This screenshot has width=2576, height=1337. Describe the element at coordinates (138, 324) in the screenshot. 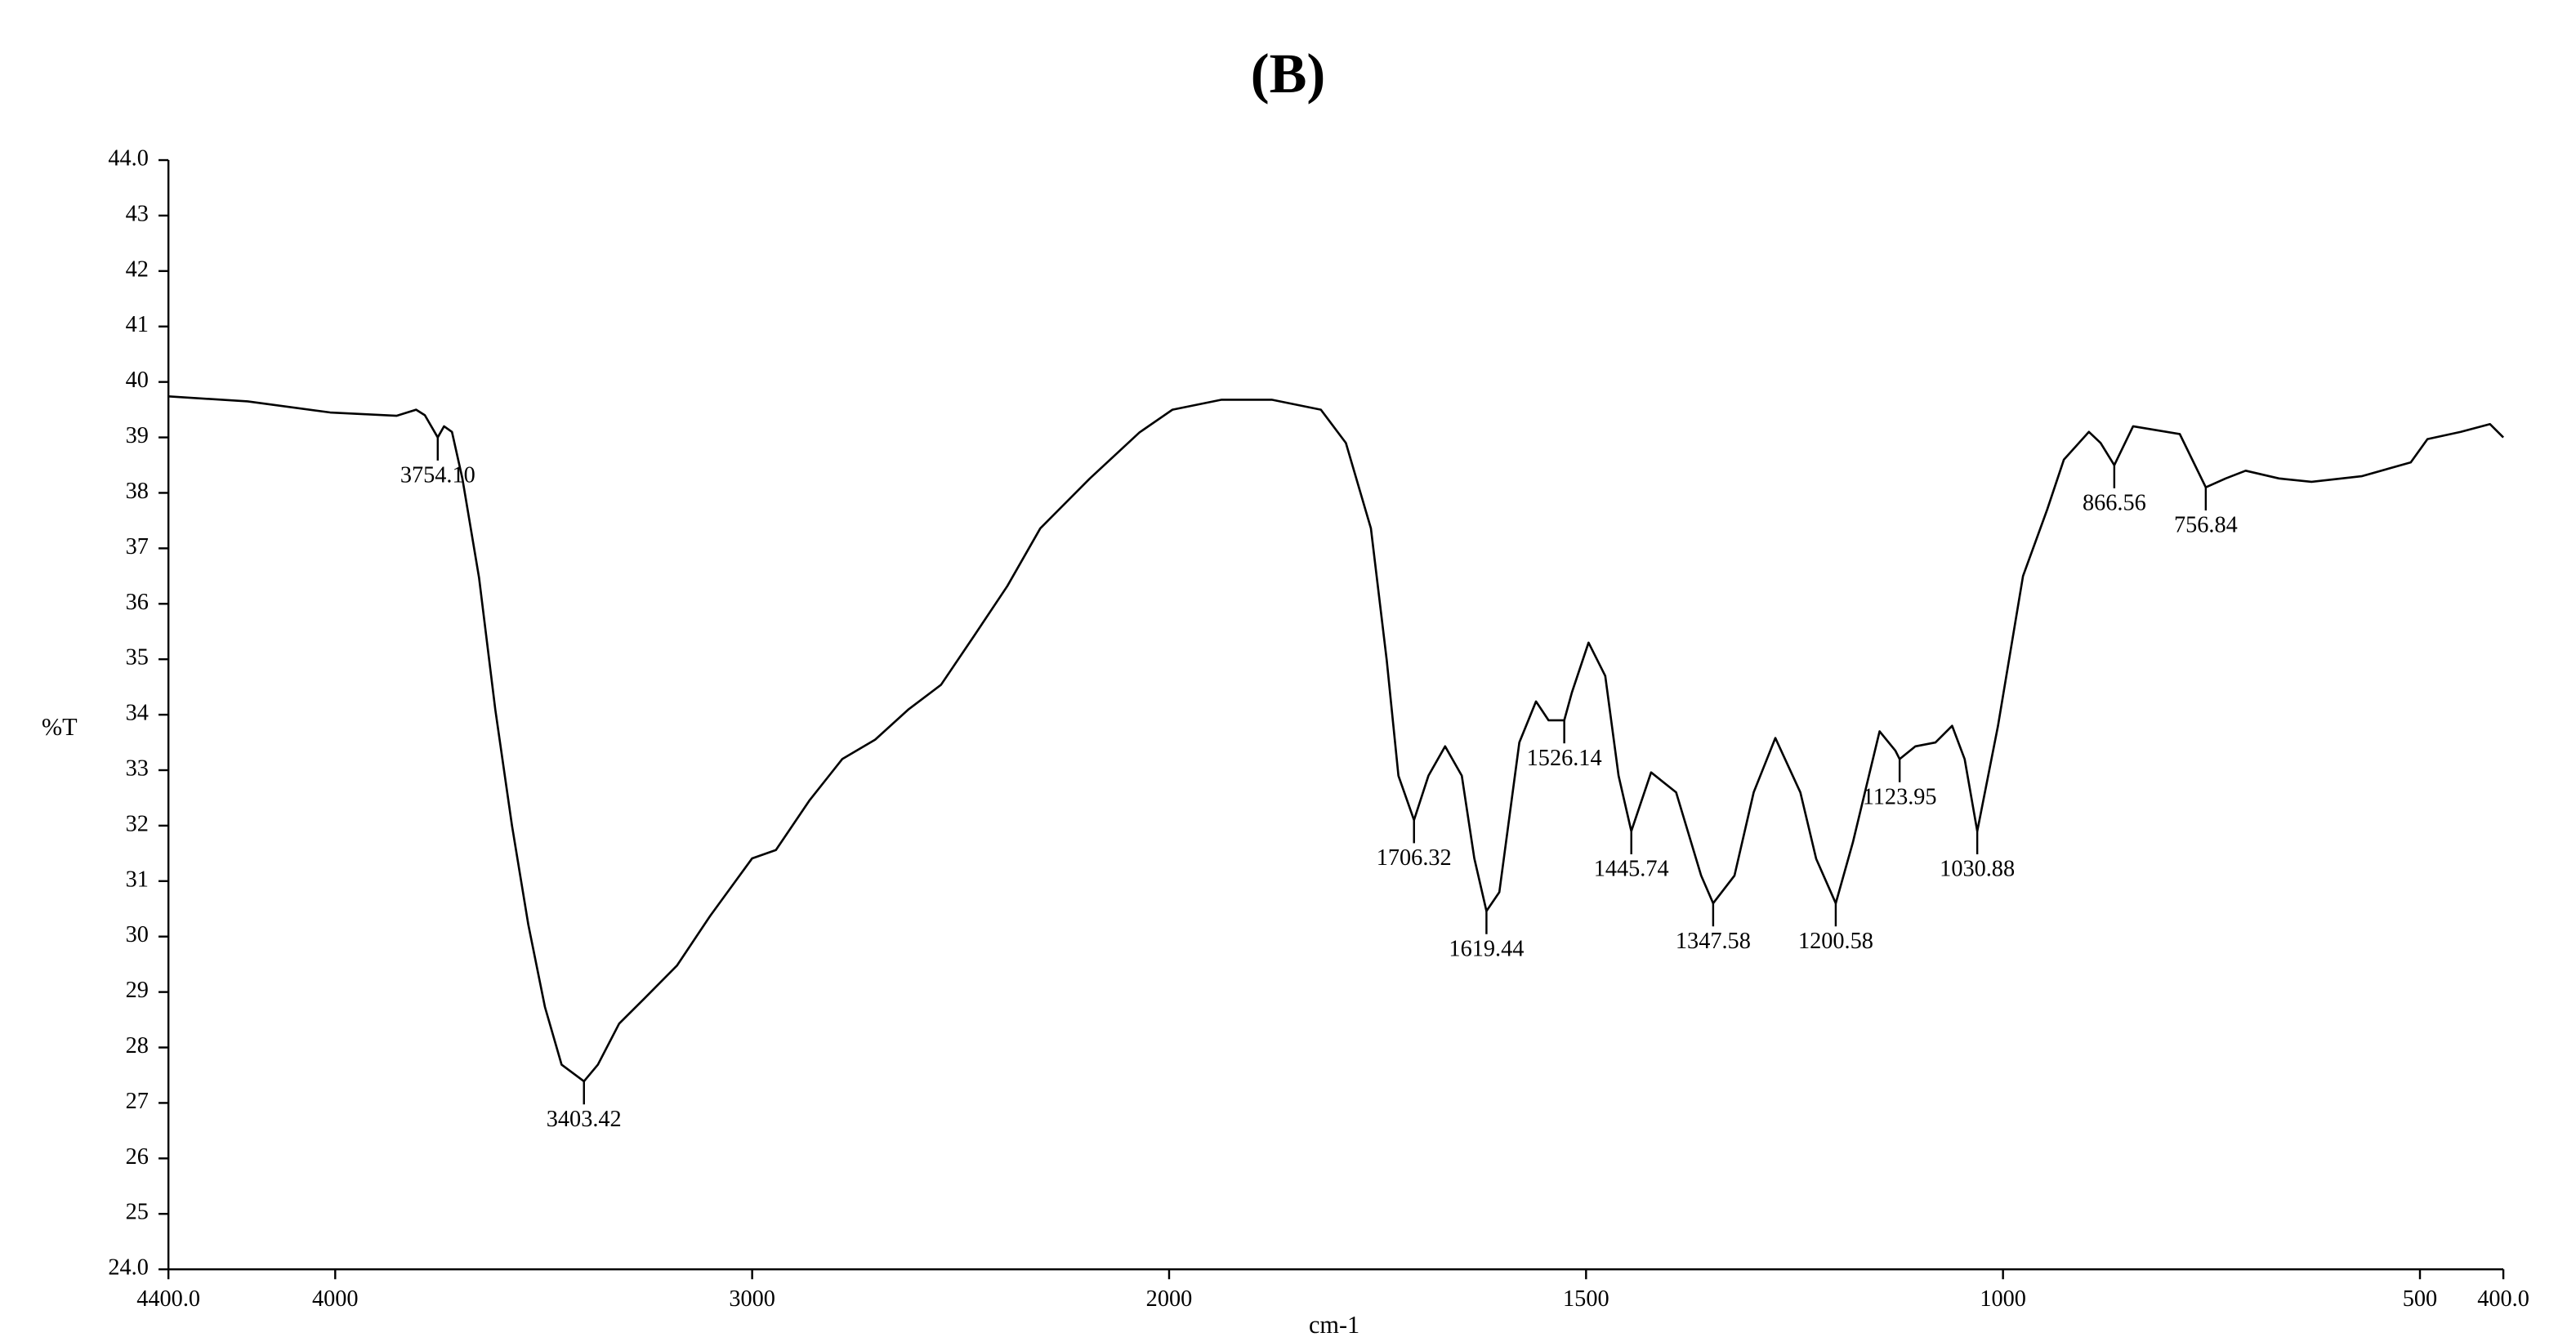

I see `y-tick-label: 41` at that location.